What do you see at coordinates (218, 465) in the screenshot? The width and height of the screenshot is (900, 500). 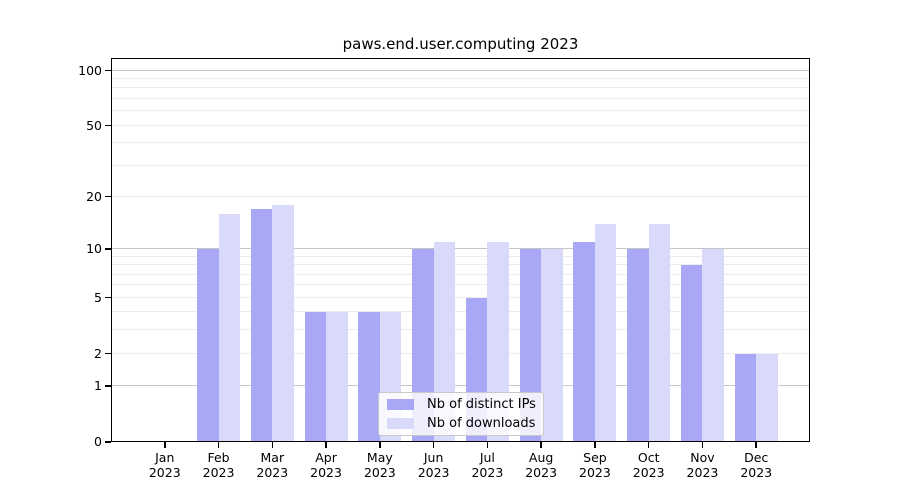 I see `x-tick-label: Feb 2023` at bounding box center [218, 465].